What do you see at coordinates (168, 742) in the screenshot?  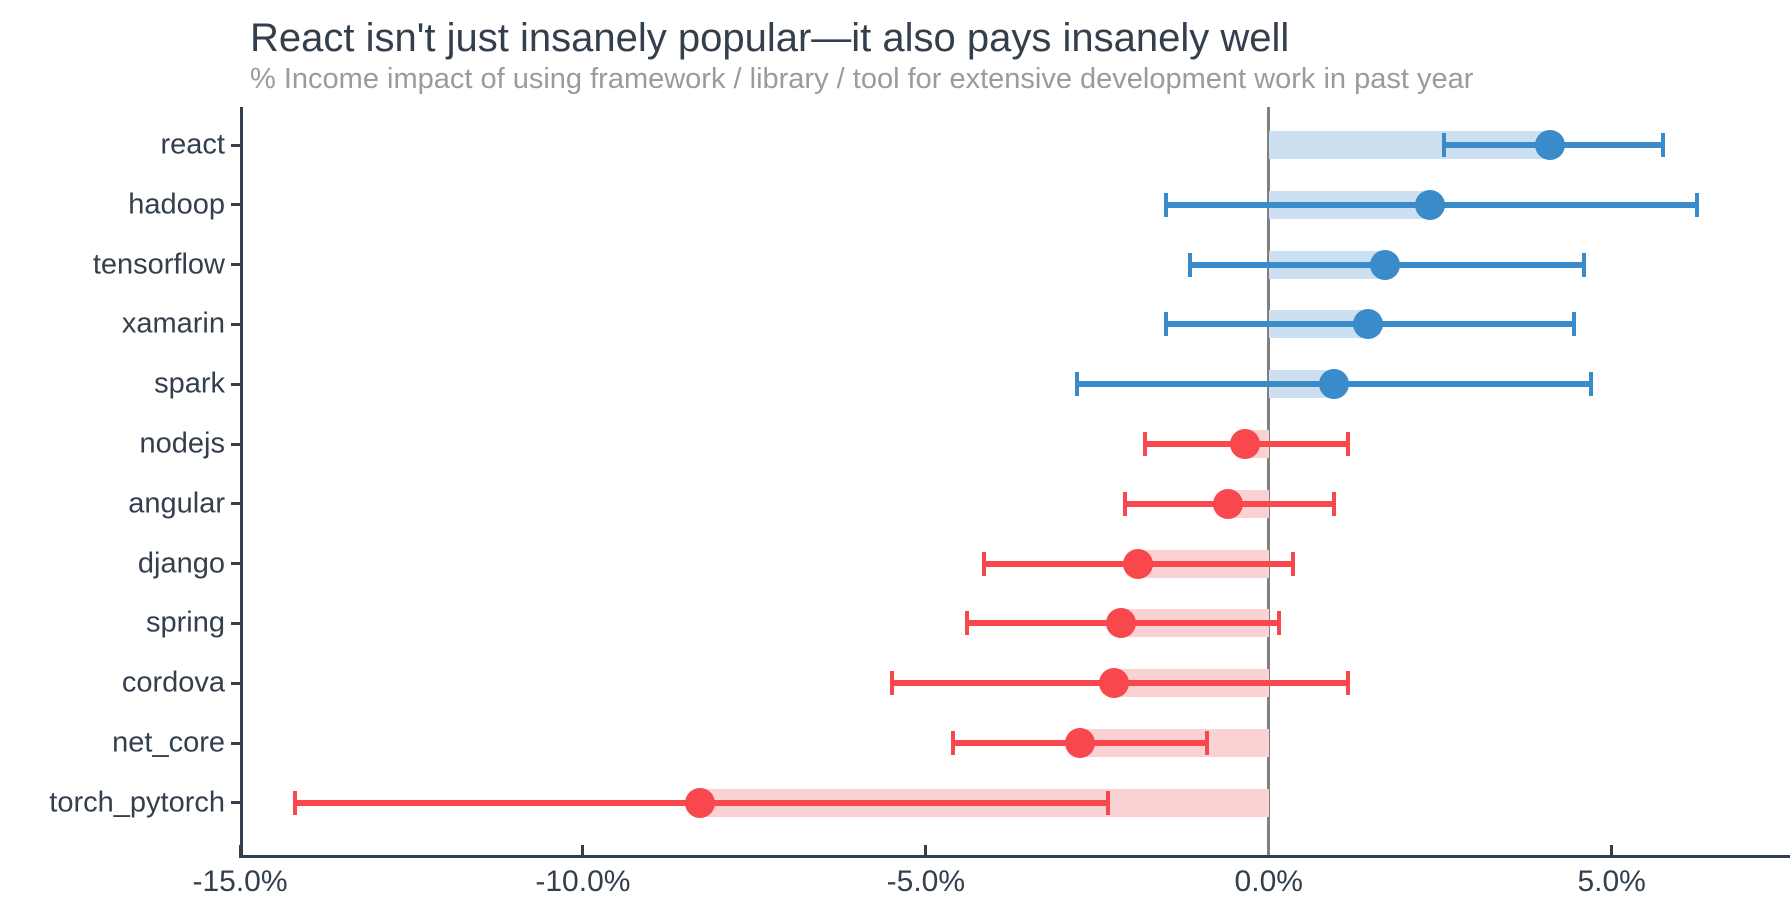 I see `y-axis-label-net_core: net_core` at bounding box center [168, 742].